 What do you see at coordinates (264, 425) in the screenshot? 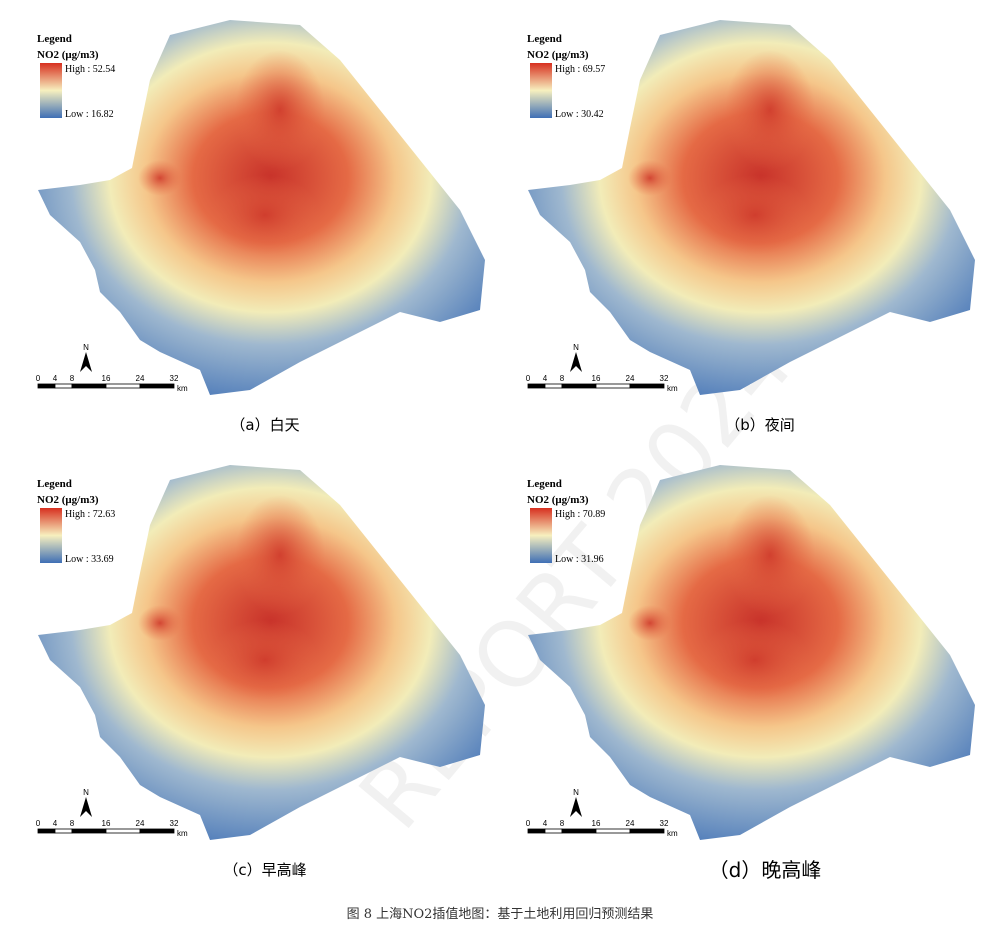
I see `panel-caption: （a）白天` at bounding box center [264, 425].